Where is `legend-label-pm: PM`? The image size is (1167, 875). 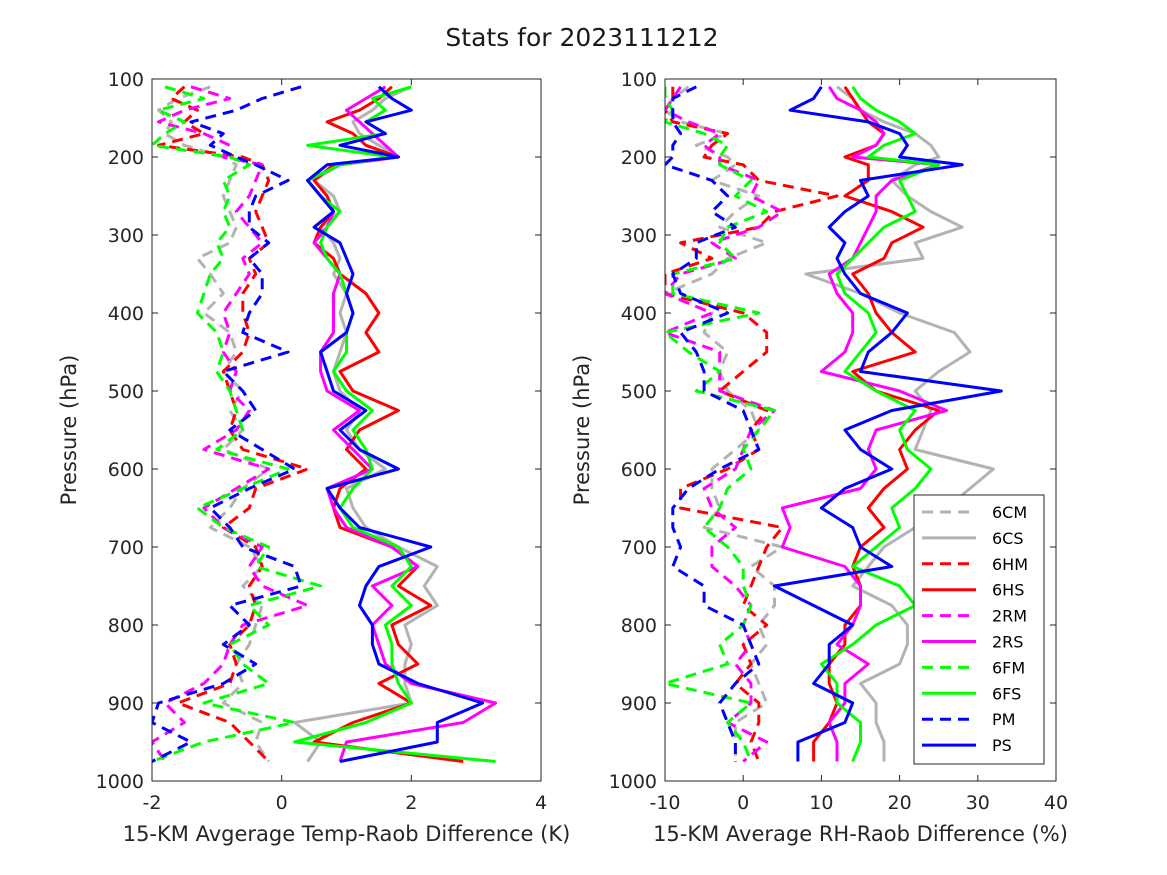 legend-label-pm: PM is located at coordinates (1003, 719).